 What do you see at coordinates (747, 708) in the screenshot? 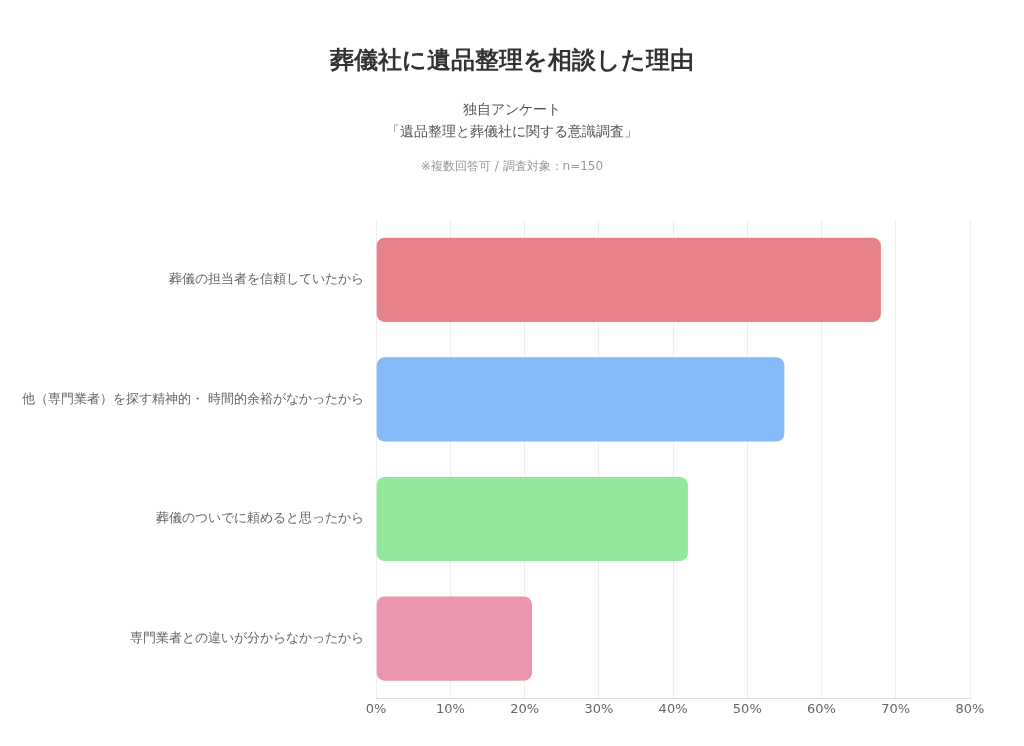
I see `x-tick-label: 50%` at bounding box center [747, 708].